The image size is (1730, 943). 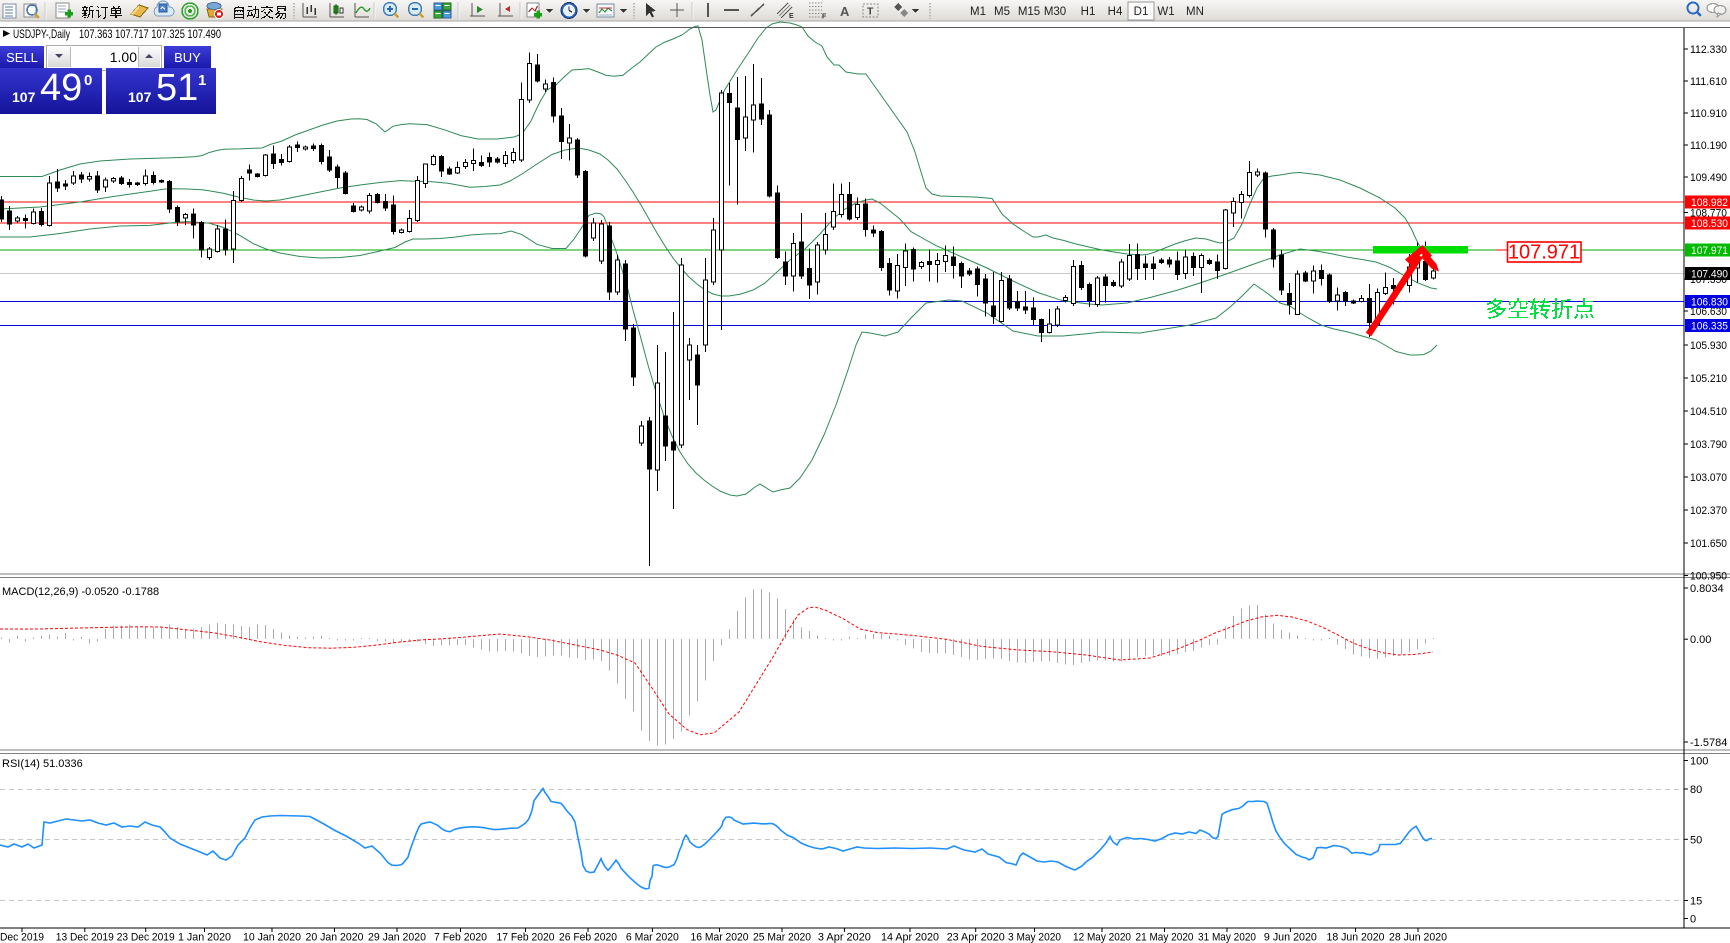 What do you see at coordinates (1002, 12) in the screenshot?
I see `svg-text: M5` at bounding box center [1002, 12].